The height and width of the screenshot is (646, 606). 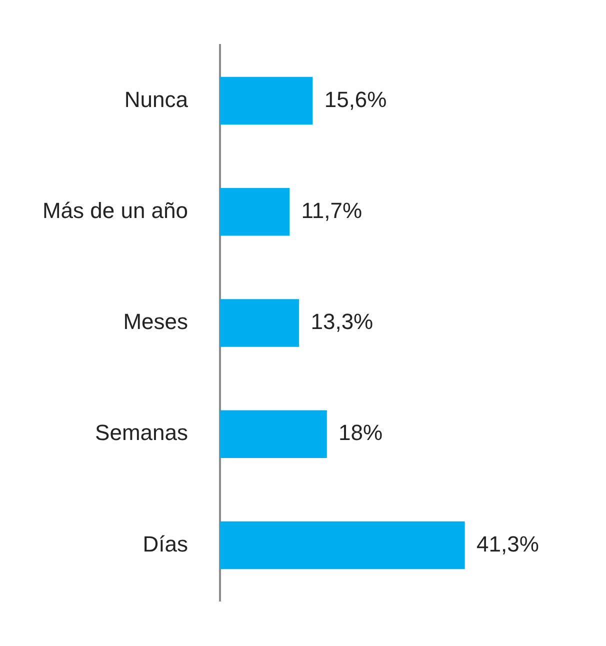 What do you see at coordinates (355, 99) in the screenshot?
I see `data-label: 15,6%` at bounding box center [355, 99].